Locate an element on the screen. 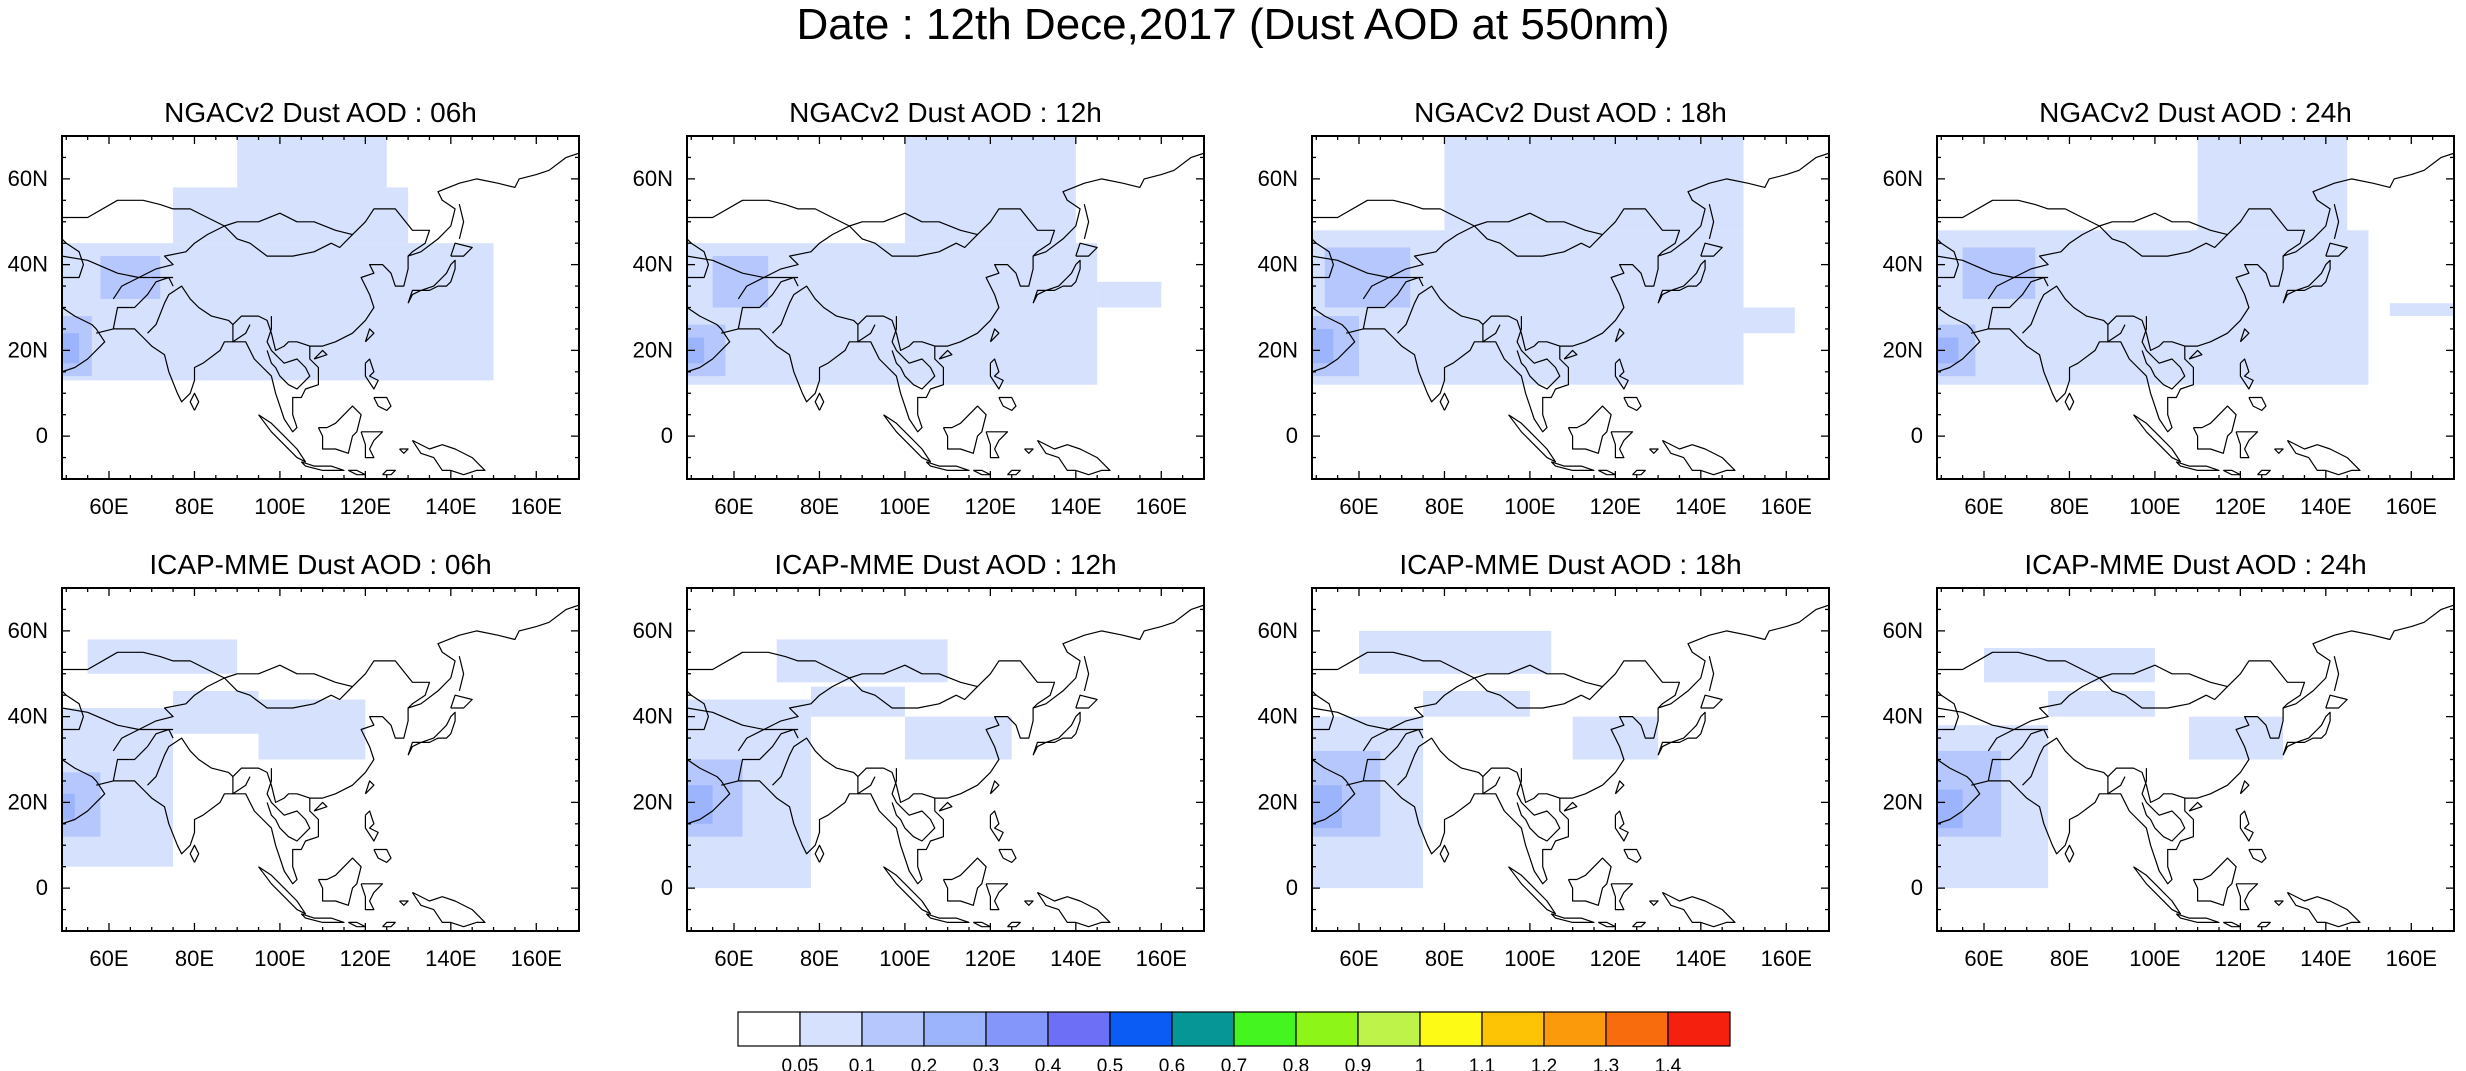  panel-title: ICAP-MME Dust AOD : 06h is located at coordinates (320, 564).